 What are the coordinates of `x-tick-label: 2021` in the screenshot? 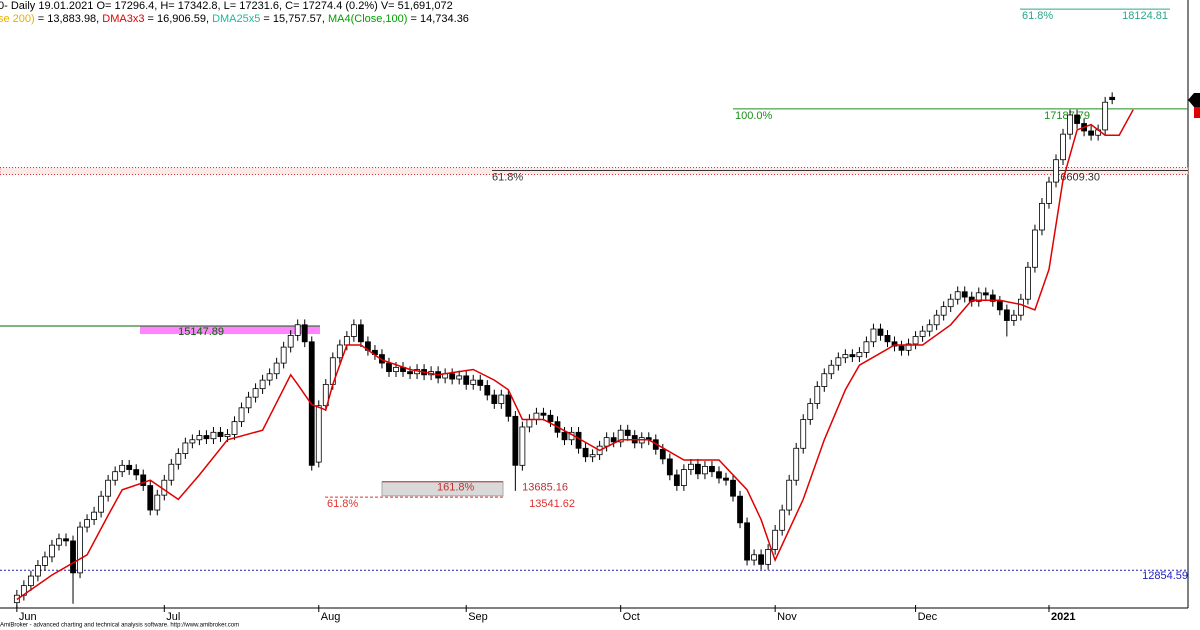 It's located at (1063, 617).